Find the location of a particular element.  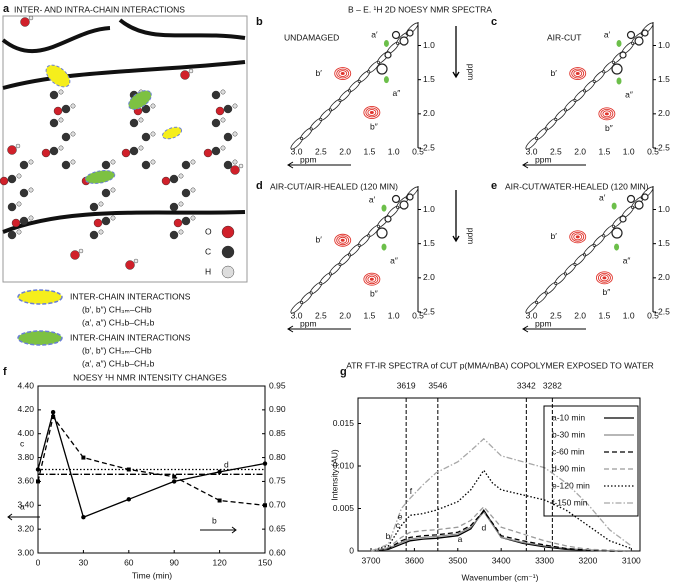

y-tick-label: 3.20 is located at coordinates (25, 528).